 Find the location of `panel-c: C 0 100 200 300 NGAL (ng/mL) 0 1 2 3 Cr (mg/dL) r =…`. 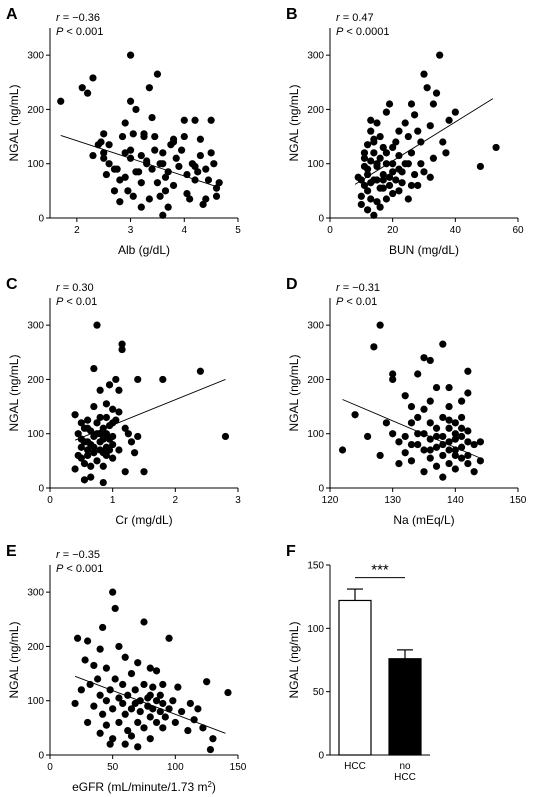

panel-c: C 0 100 200 300 NGAL (ng/mL) 0 1 2 3 Cr (mg/dL) r =… is located at coordinates (123, 401).